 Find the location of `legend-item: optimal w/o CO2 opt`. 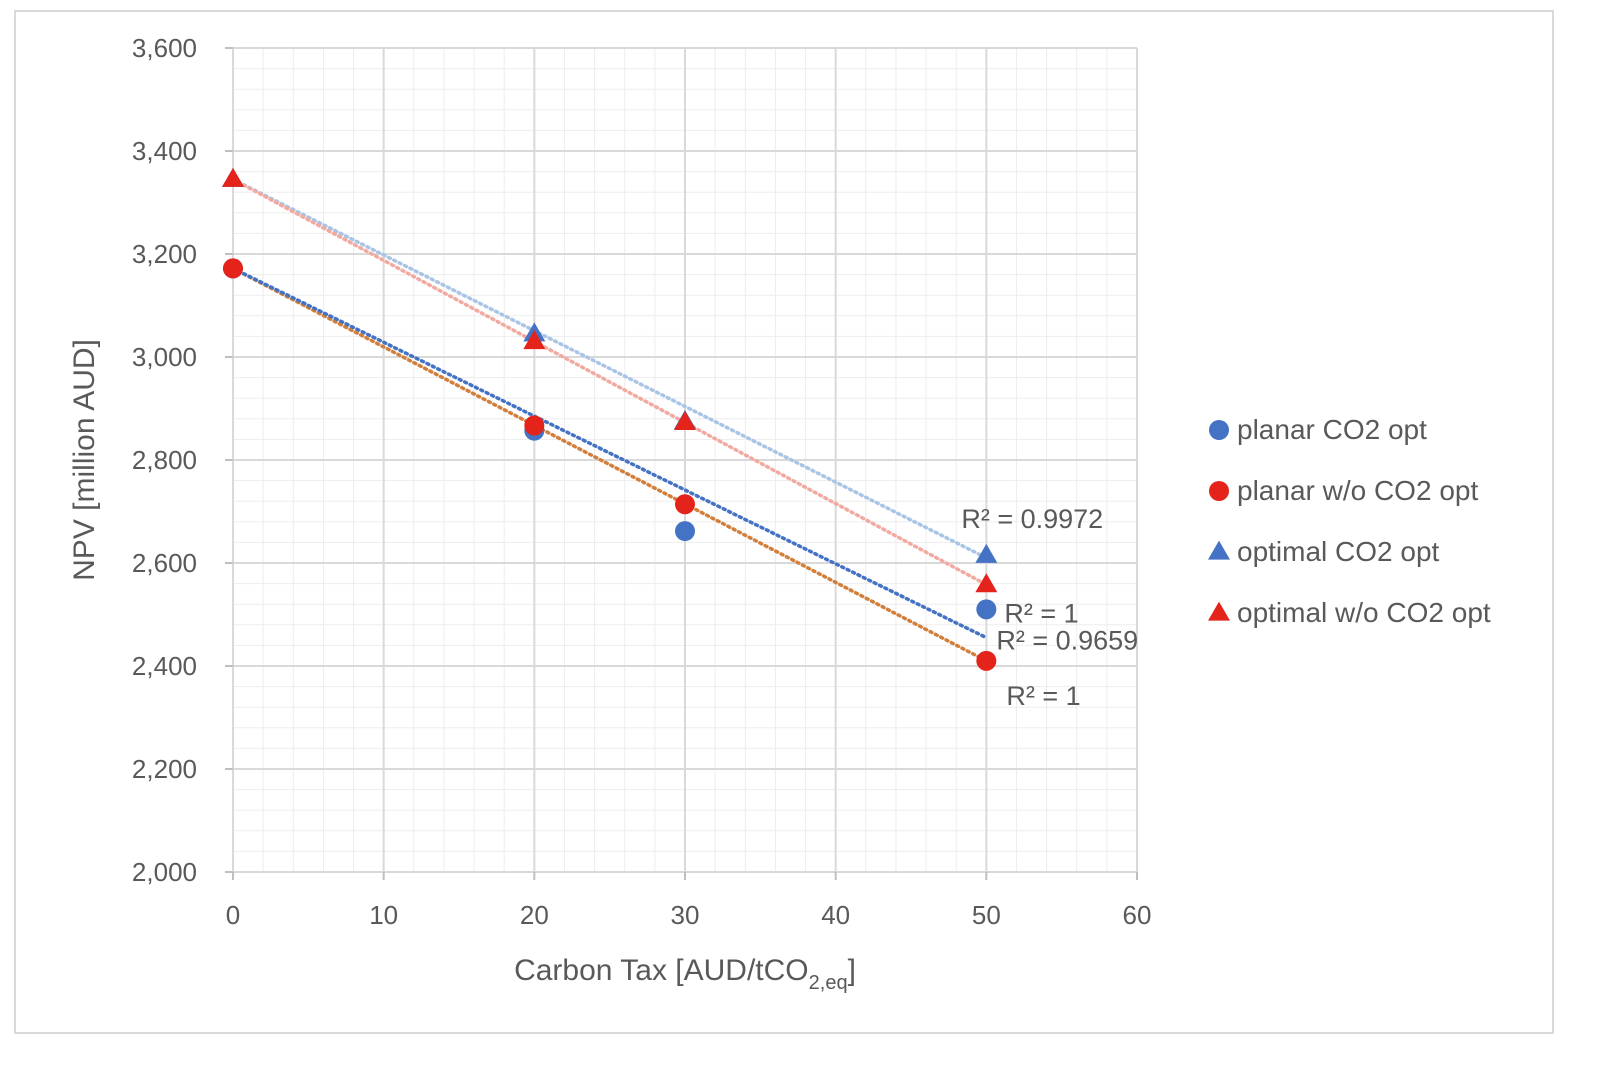

legend-item: optimal w/o CO2 opt is located at coordinates (1349, 612).